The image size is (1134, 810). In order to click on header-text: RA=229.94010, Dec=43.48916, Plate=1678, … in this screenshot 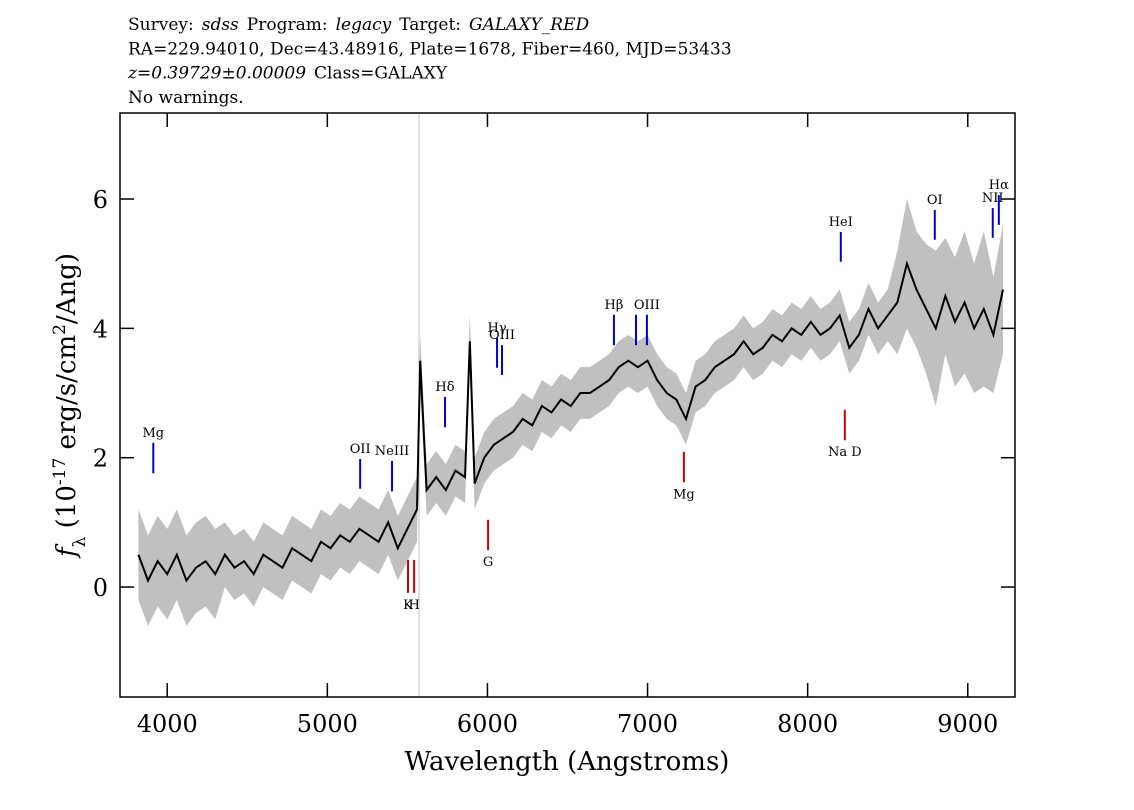, I will do `click(430, 49)`.